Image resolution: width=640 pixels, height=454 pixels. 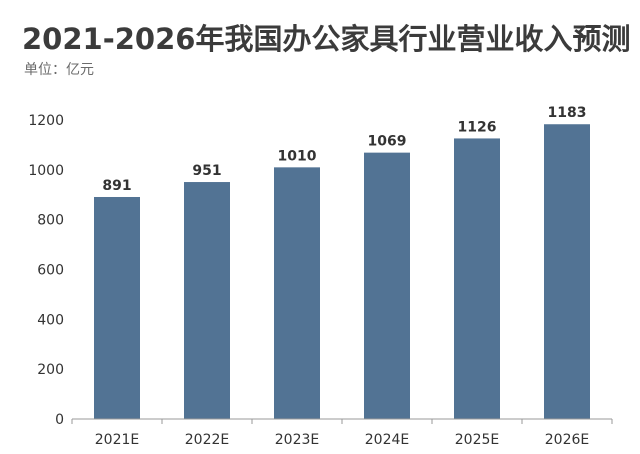 I want to click on bar-value-label: 891, so click(x=116, y=186).